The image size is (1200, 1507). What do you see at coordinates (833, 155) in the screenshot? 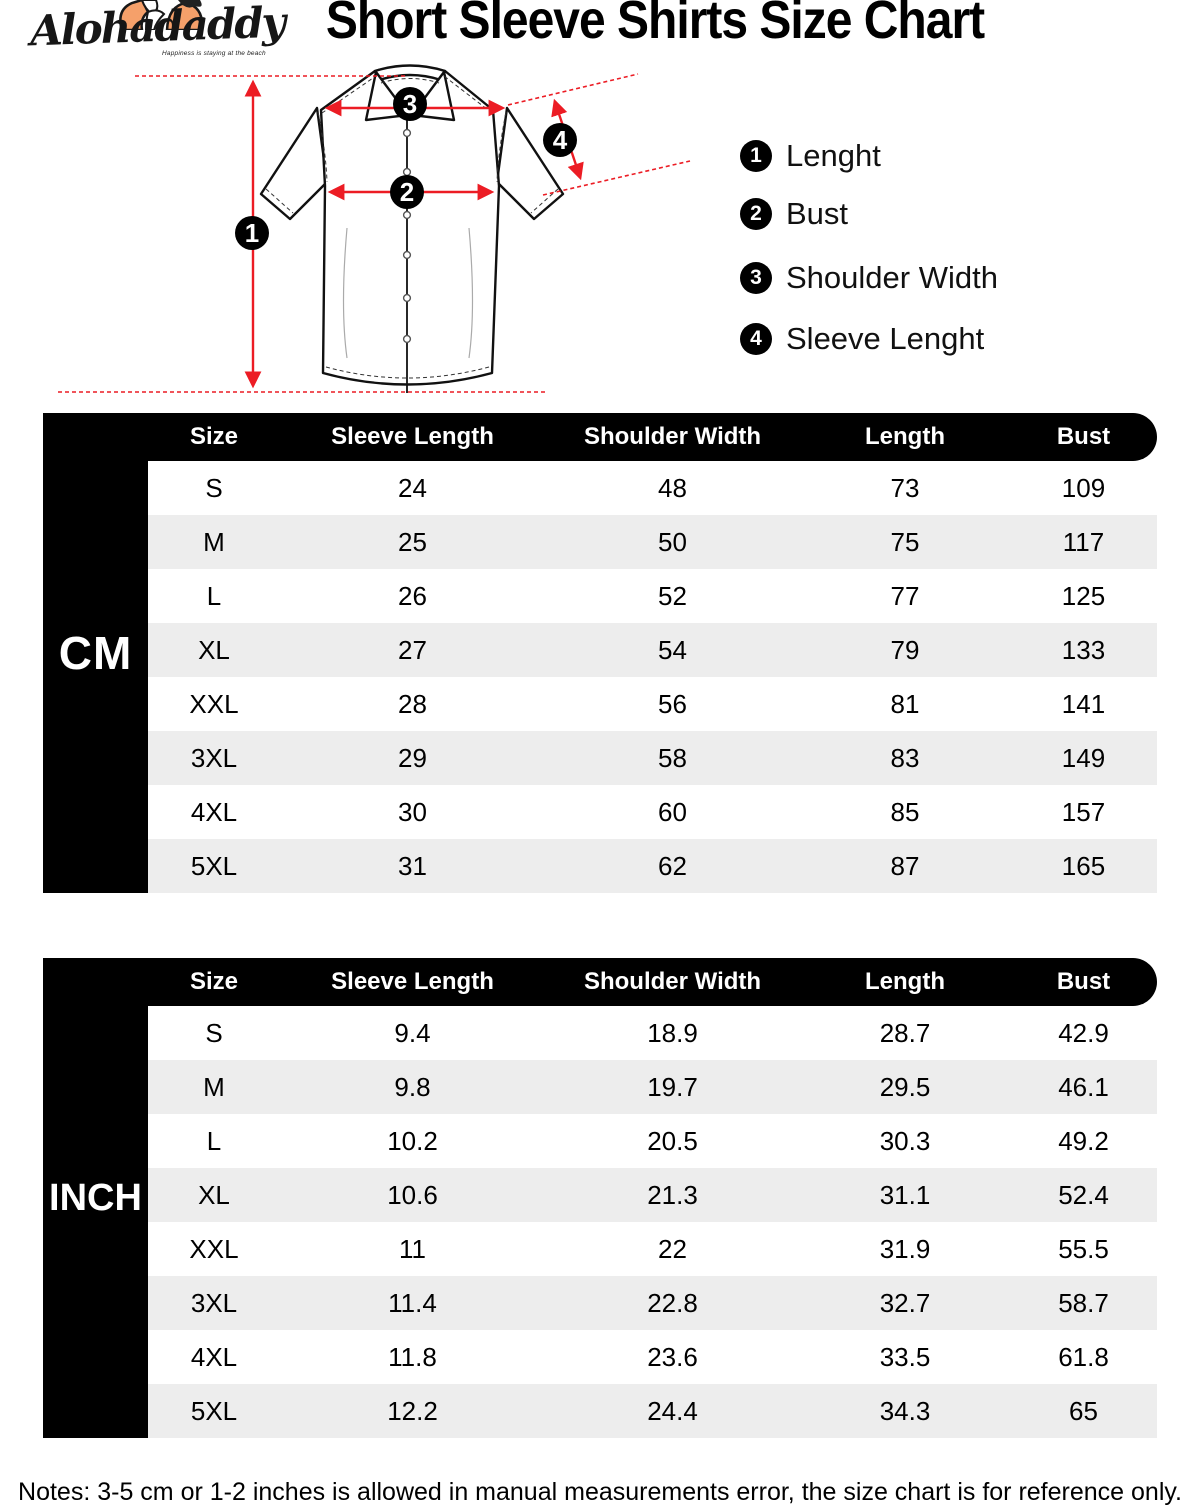
I see `legend-label: Lenght` at bounding box center [833, 155].